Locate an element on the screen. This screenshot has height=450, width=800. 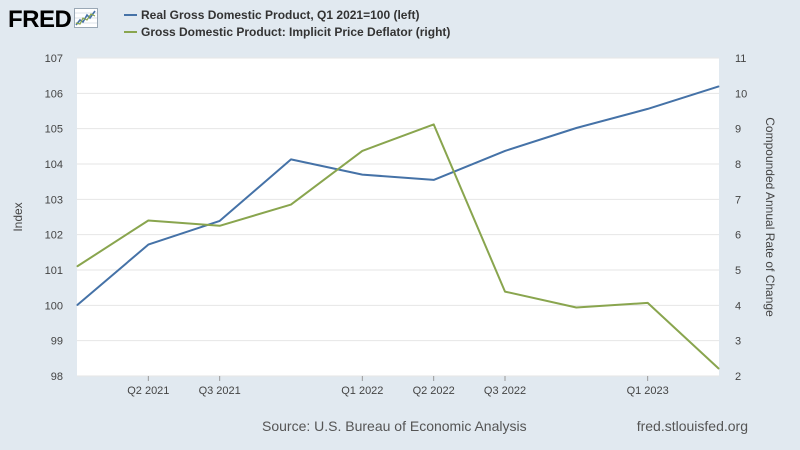
y-left-tick-label: 103 is located at coordinates (54, 200).